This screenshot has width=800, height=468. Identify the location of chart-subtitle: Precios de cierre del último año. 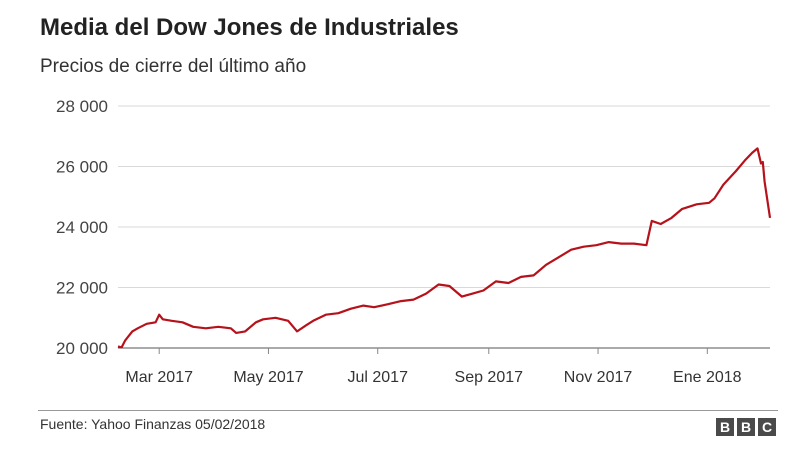
(173, 66).